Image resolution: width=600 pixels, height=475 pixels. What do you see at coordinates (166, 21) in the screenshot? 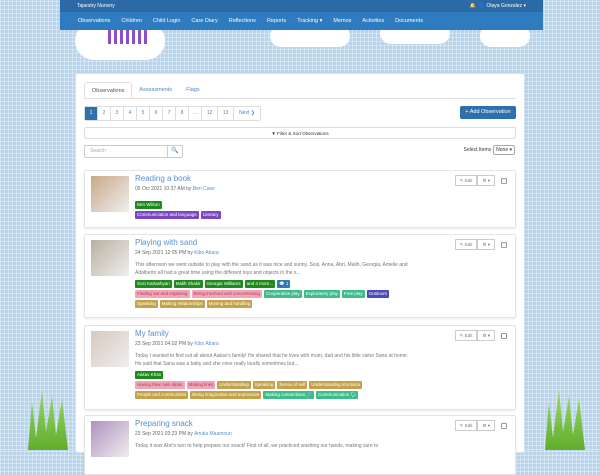
I see `nav-item: Child Login` at bounding box center [166, 21].